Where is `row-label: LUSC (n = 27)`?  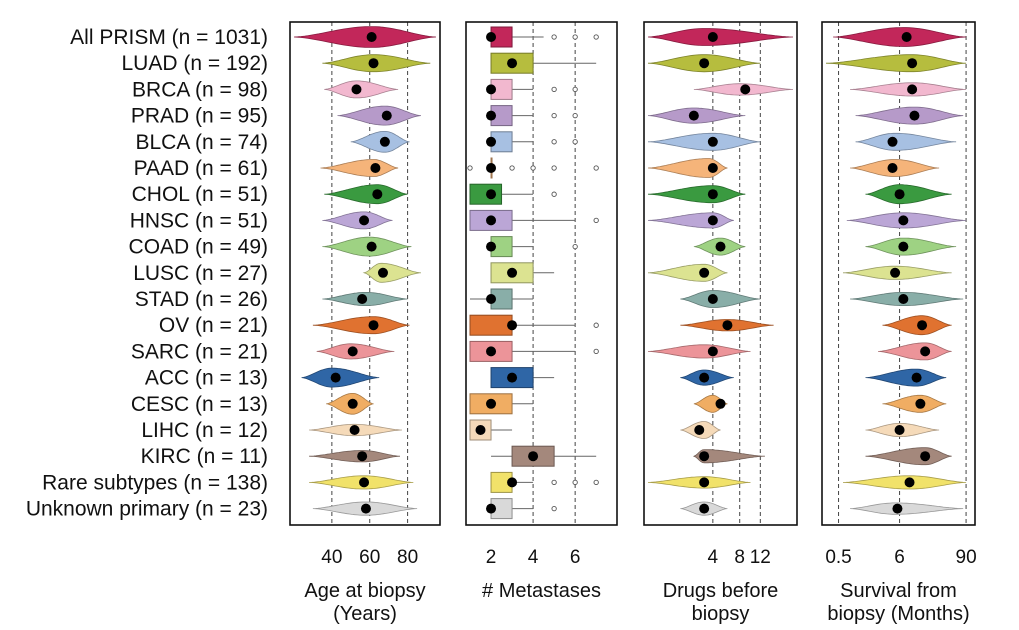
row-label: LUSC (n = 27) is located at coordinates (200, 273).